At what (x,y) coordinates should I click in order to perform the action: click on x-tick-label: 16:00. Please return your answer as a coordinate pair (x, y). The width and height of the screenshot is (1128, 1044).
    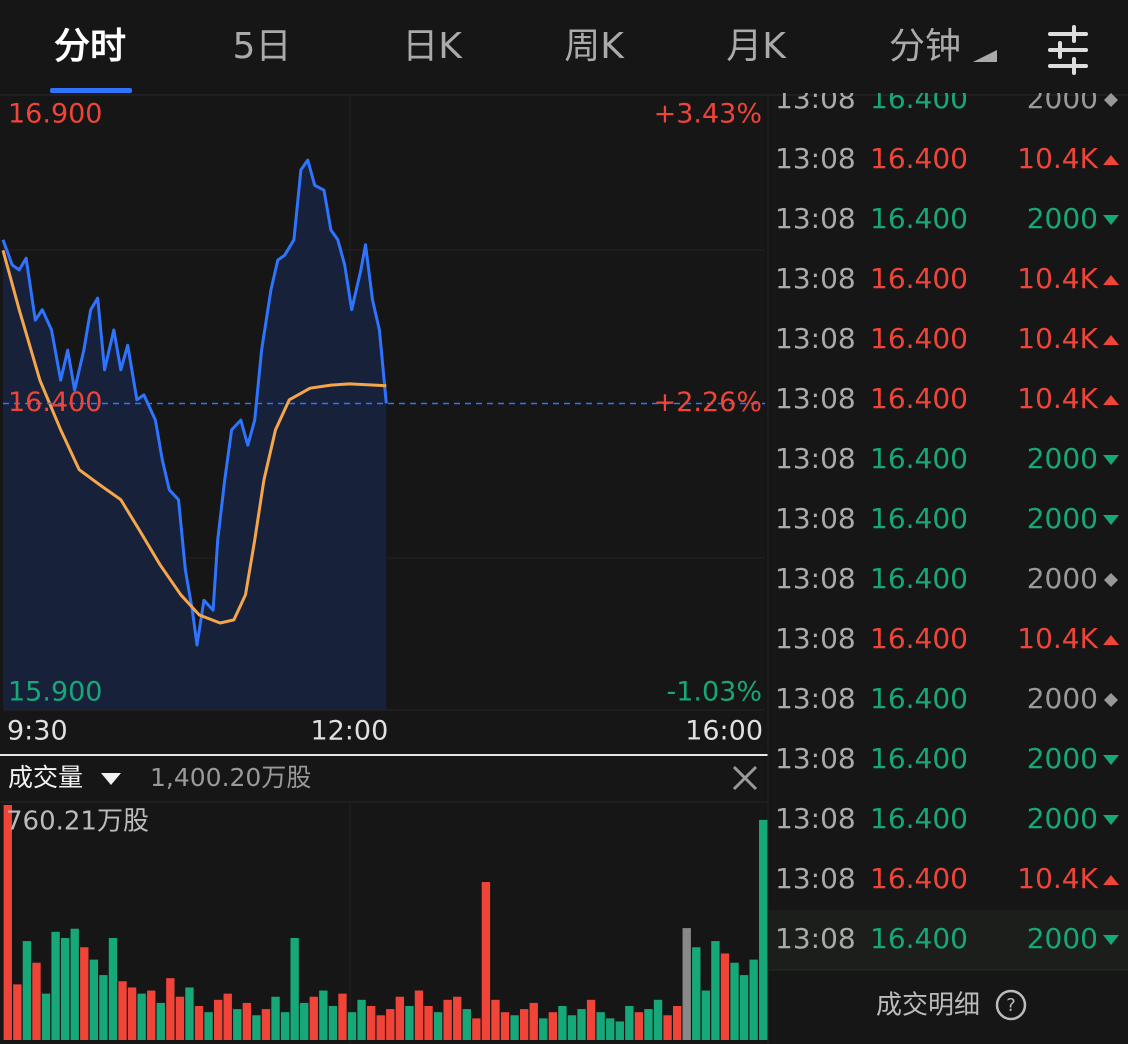
    Looking at the image, I should click on (724, 731).